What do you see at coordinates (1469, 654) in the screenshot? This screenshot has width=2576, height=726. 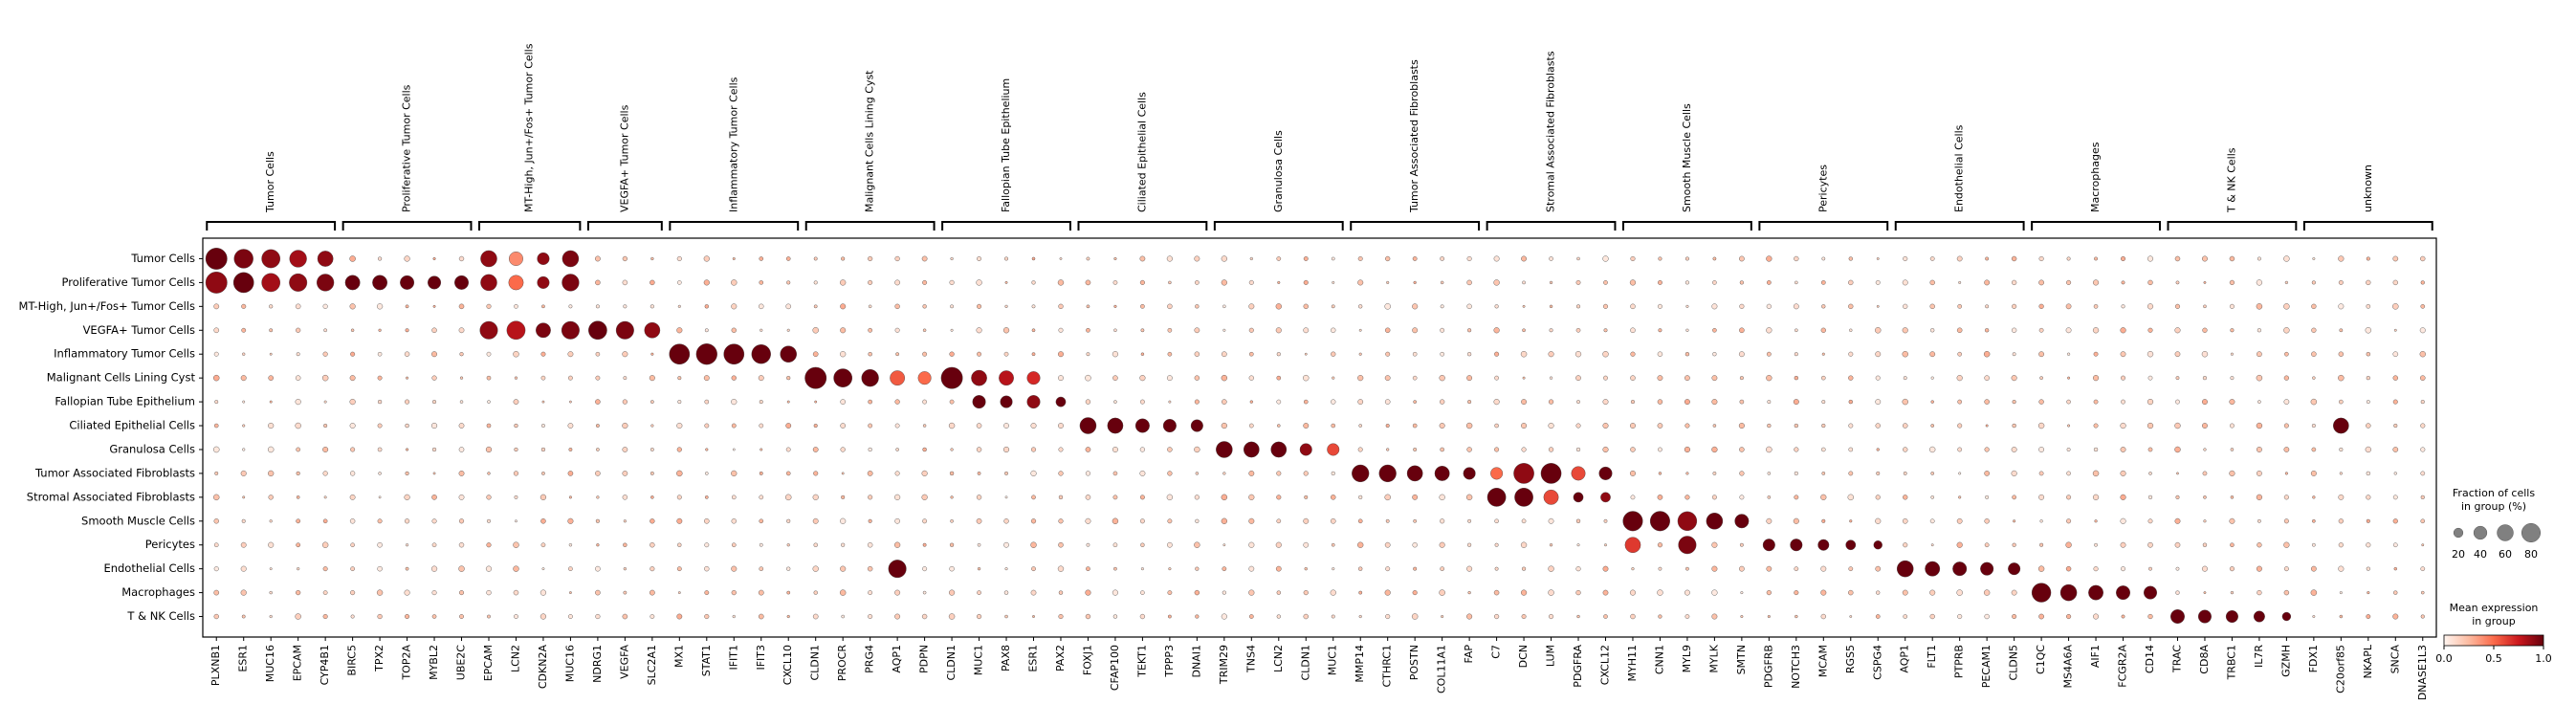 I see `x-tick-label: FAP` at bounding box center [1469, 654].